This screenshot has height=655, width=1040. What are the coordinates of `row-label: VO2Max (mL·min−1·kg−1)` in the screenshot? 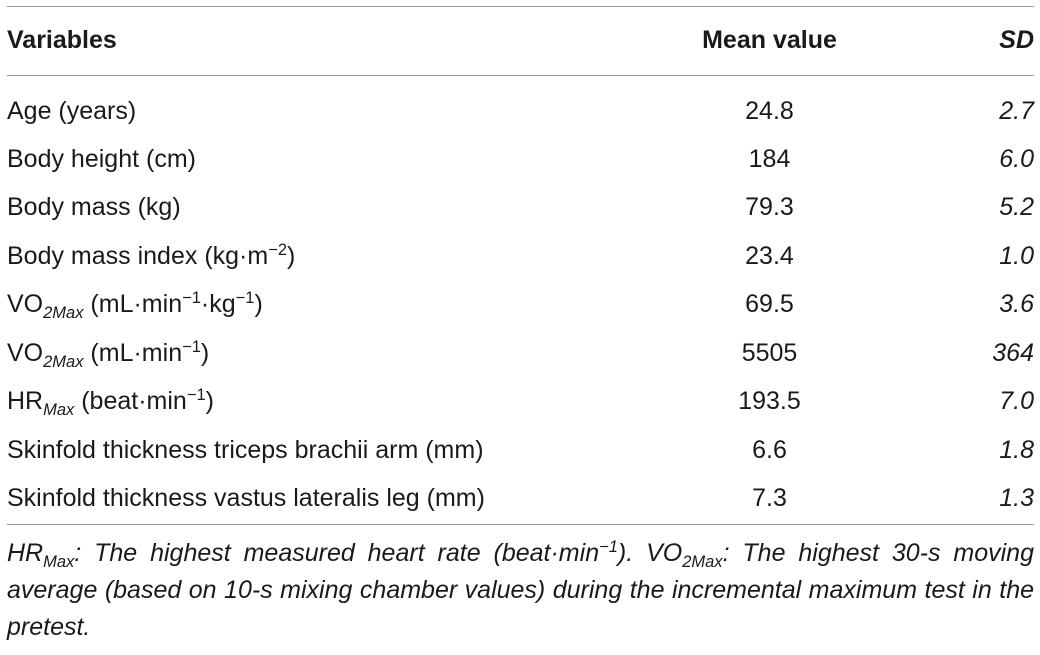 It's located at (327, 305).